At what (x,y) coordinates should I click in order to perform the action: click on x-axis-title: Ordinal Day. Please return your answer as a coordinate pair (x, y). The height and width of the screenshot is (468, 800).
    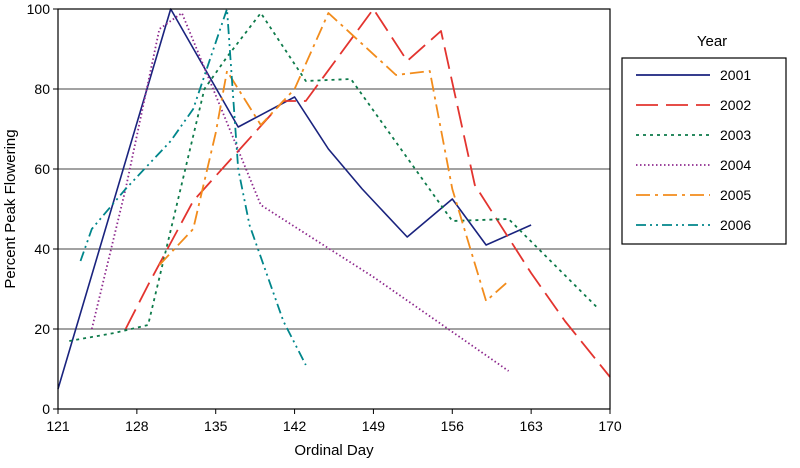
    Looking at the image, I should click on (334, 450).